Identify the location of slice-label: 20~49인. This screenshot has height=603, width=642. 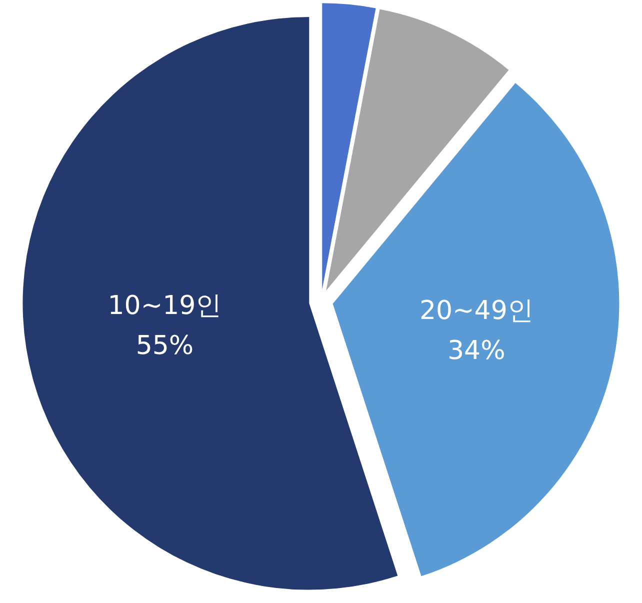
(476, 311).